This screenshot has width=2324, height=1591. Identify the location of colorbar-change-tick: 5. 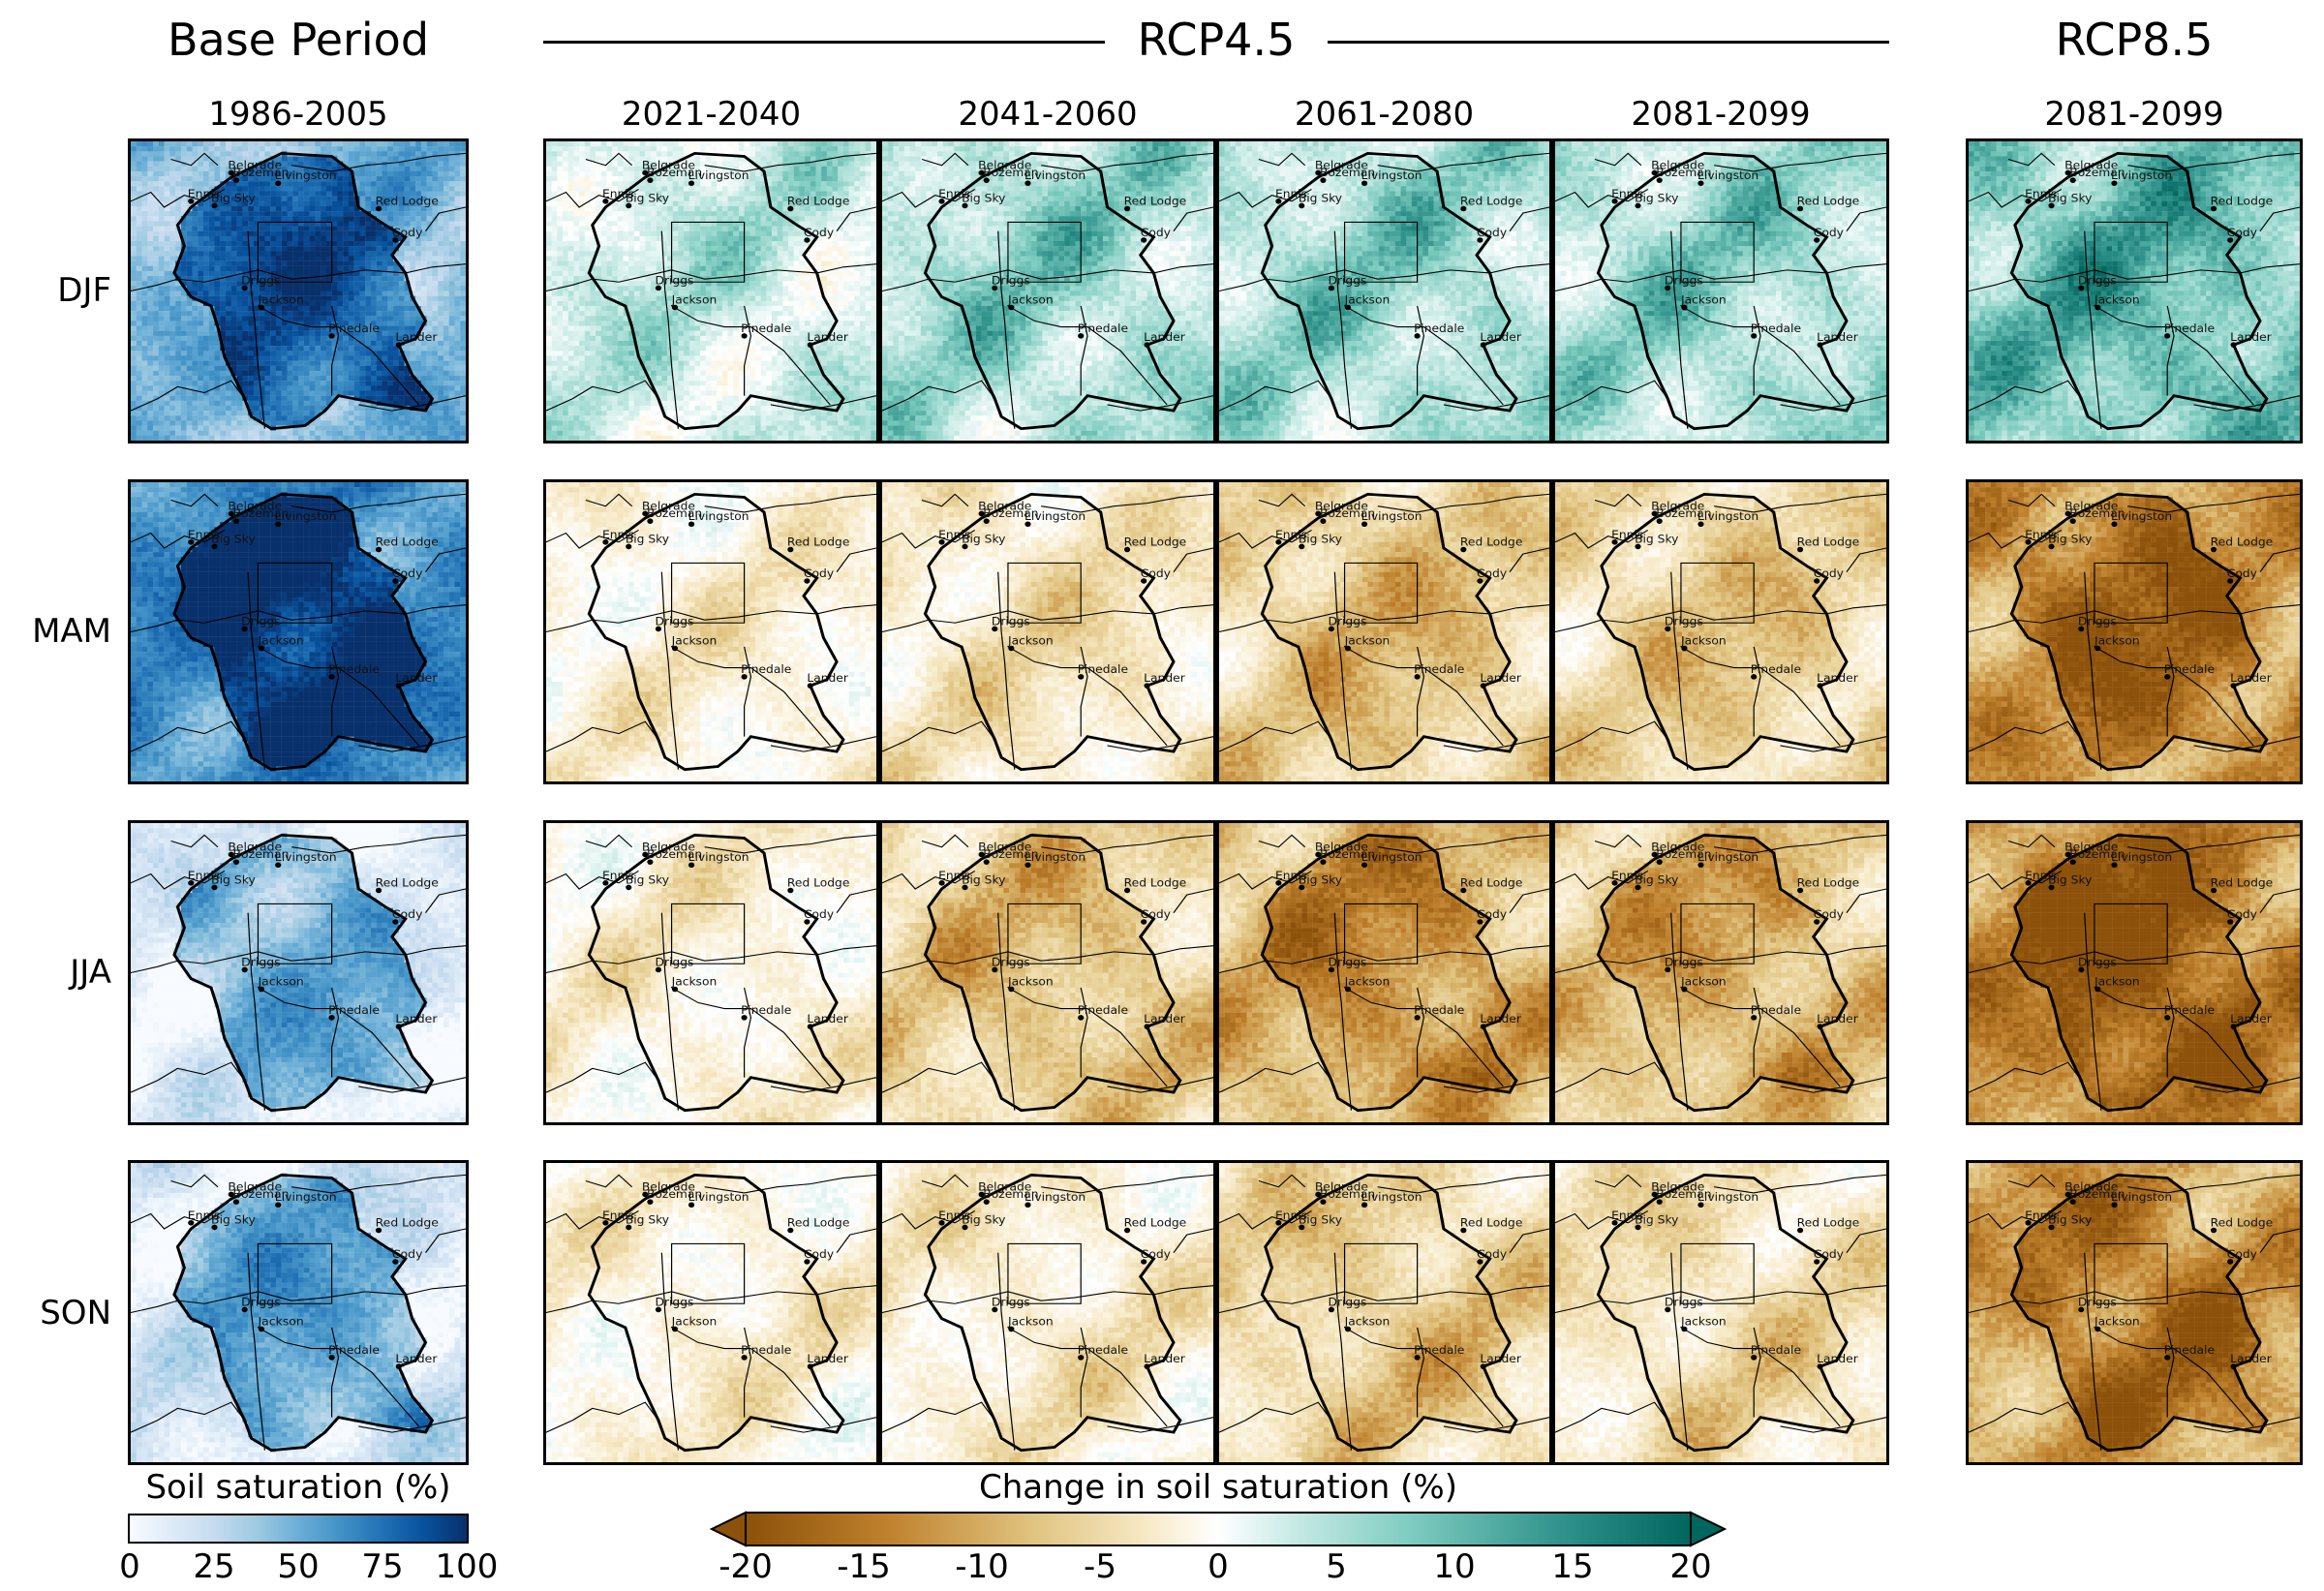
(1336, 1566).